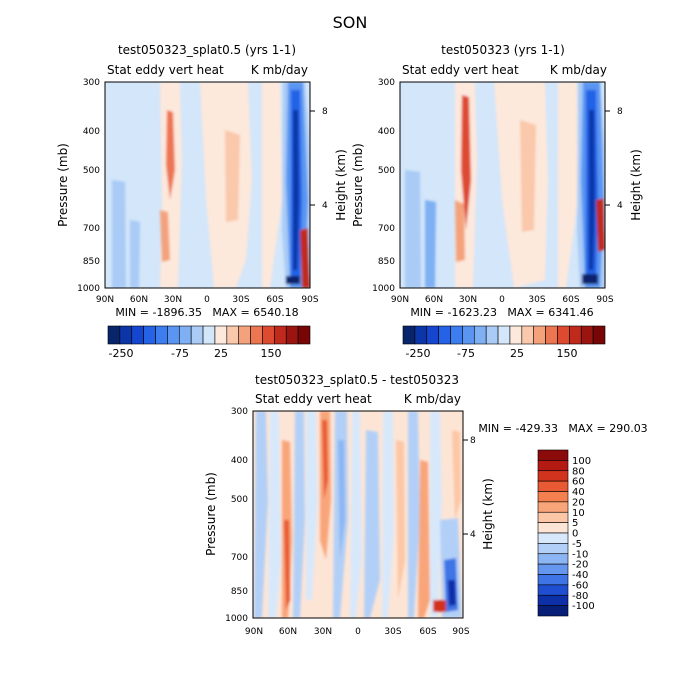 The width and height of the screenshot is (700, 700). Describe the element at coordinates (358, 514) in the screenshot. I see `panel-3-field` at that location.